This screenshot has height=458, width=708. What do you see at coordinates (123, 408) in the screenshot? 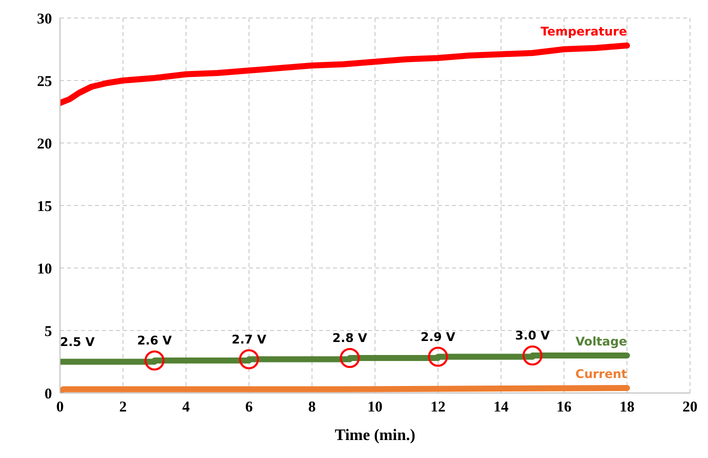
I see `x-tick-label: 2` at bounding box center [123, 408].